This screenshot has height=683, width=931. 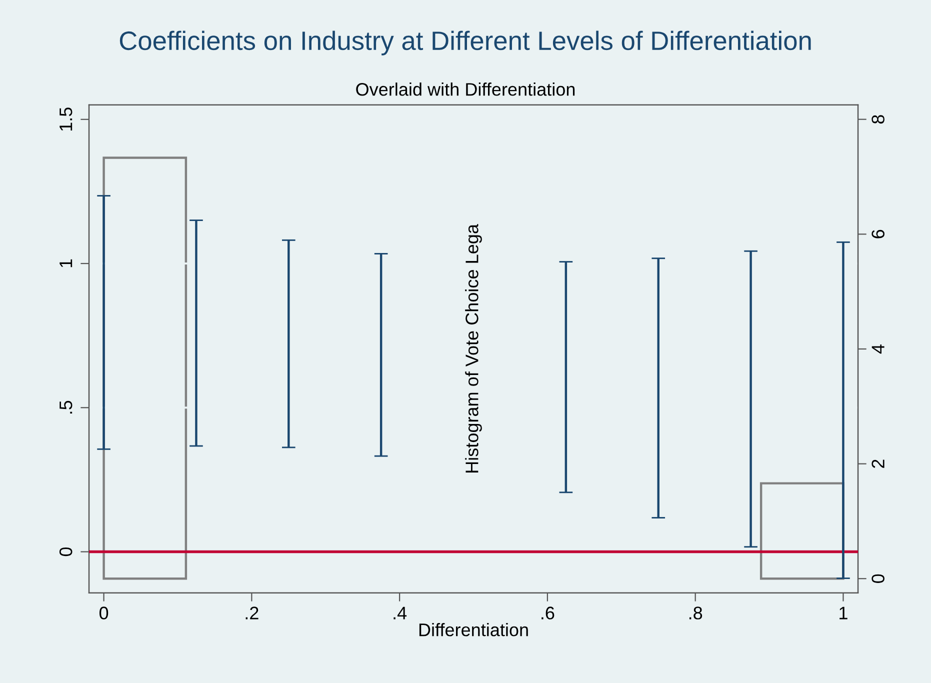 I want to click on y-tick-label: 0, so click(x=65, y=551).